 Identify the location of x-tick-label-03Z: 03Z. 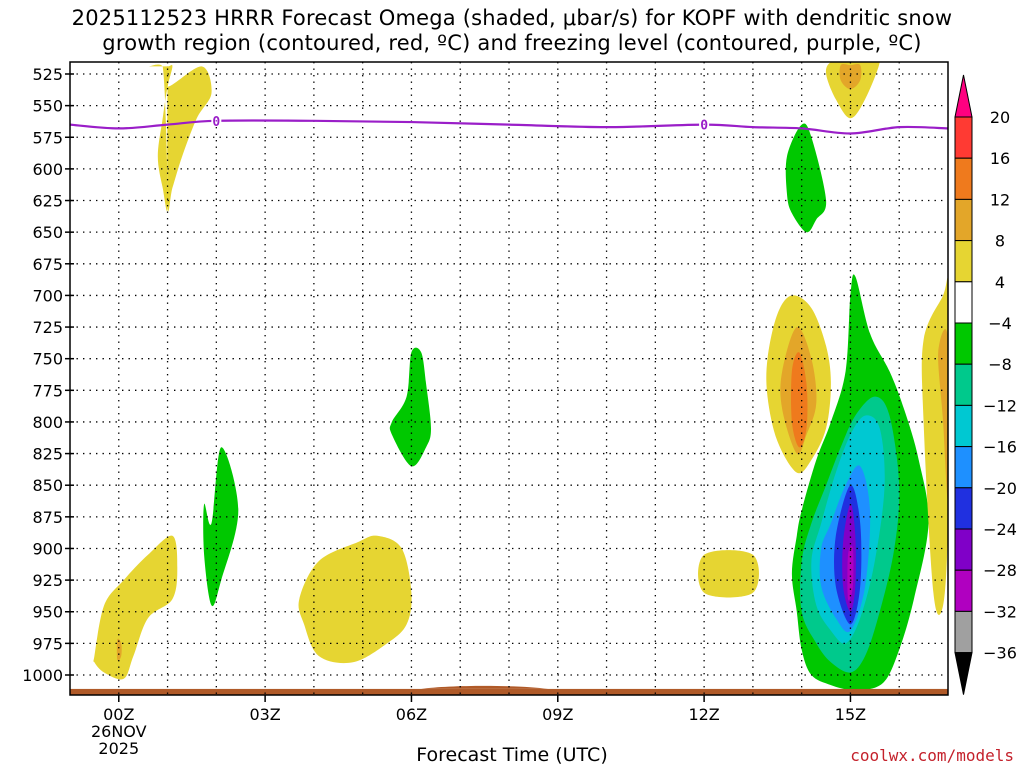
(264, 714).